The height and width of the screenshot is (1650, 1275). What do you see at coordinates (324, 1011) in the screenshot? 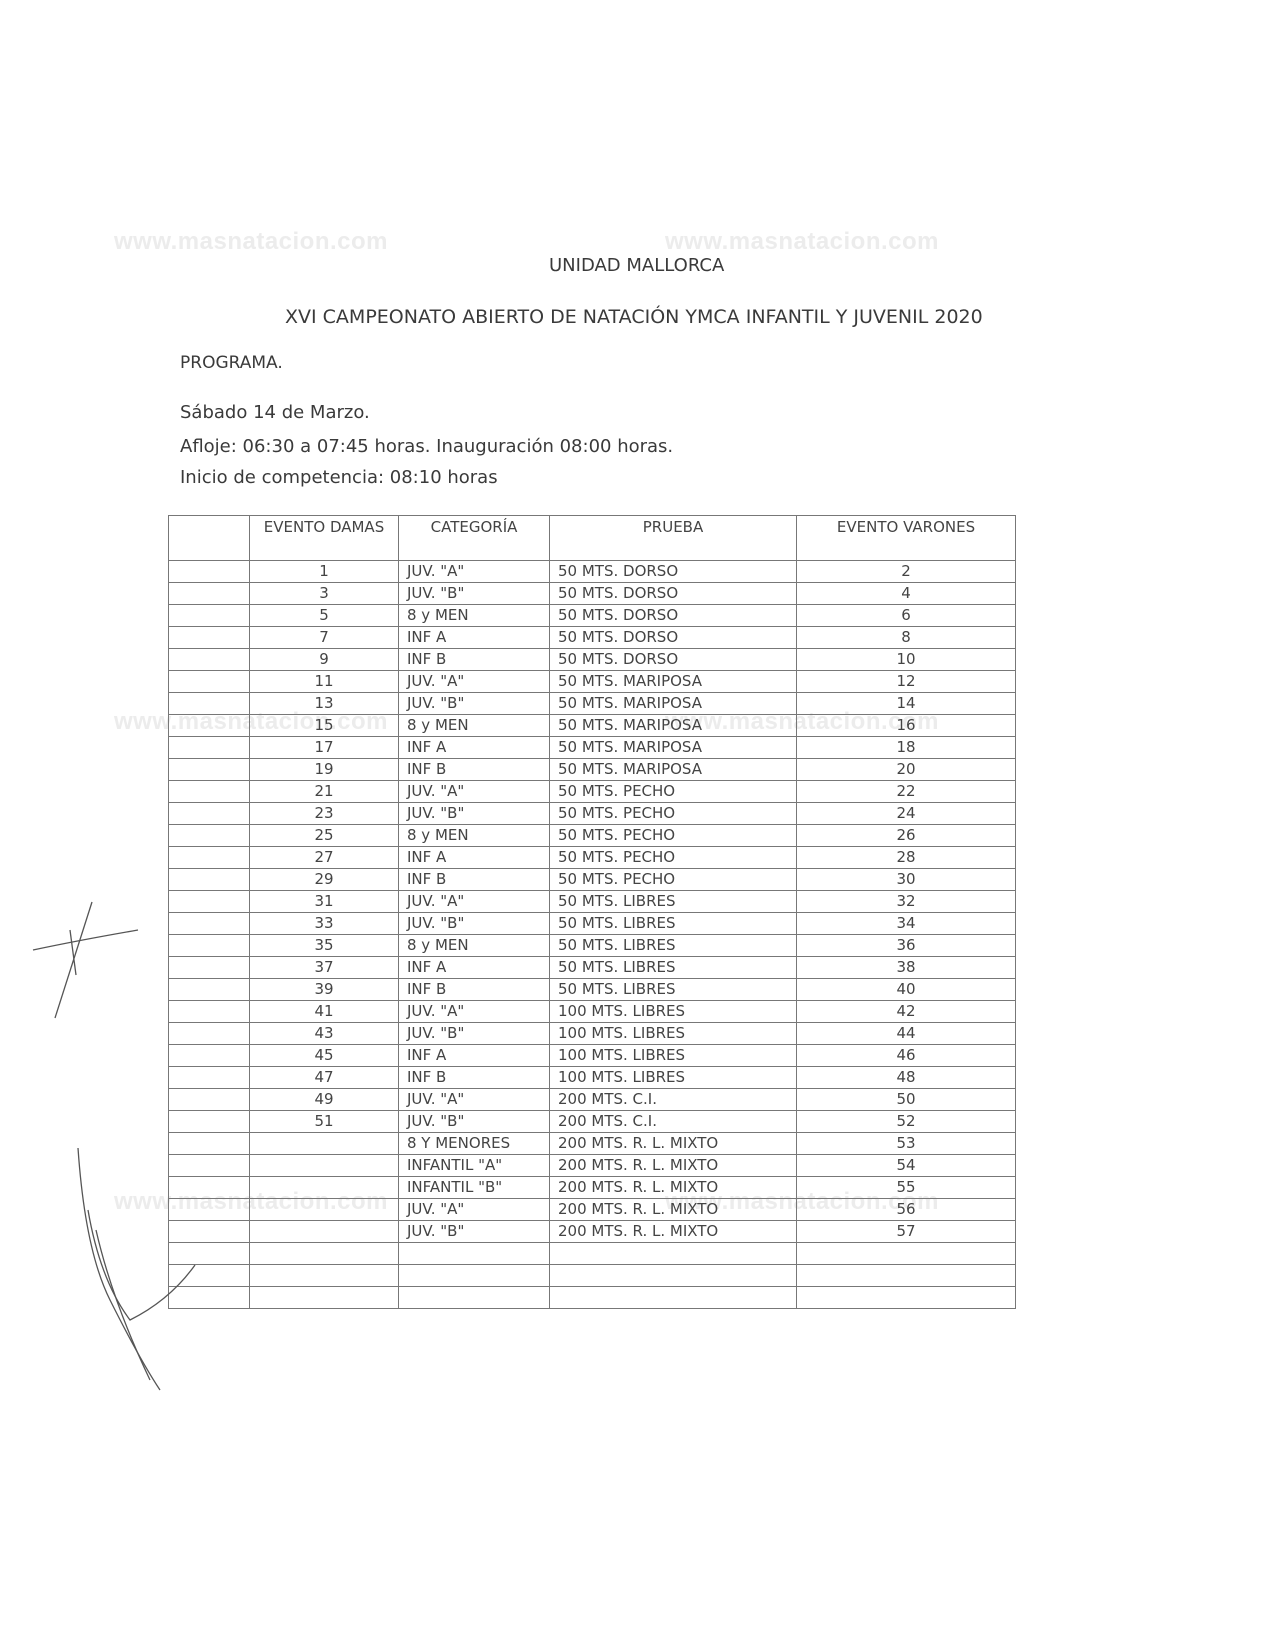
I see `event-damas-cell: 41` at bounding box center [324, 1011].